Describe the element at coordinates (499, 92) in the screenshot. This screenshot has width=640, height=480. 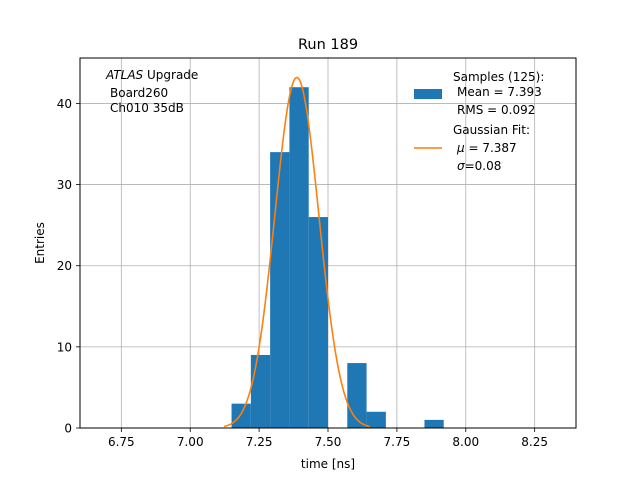
I see `legend-hist-mean: Mean = 7.393` at that location.